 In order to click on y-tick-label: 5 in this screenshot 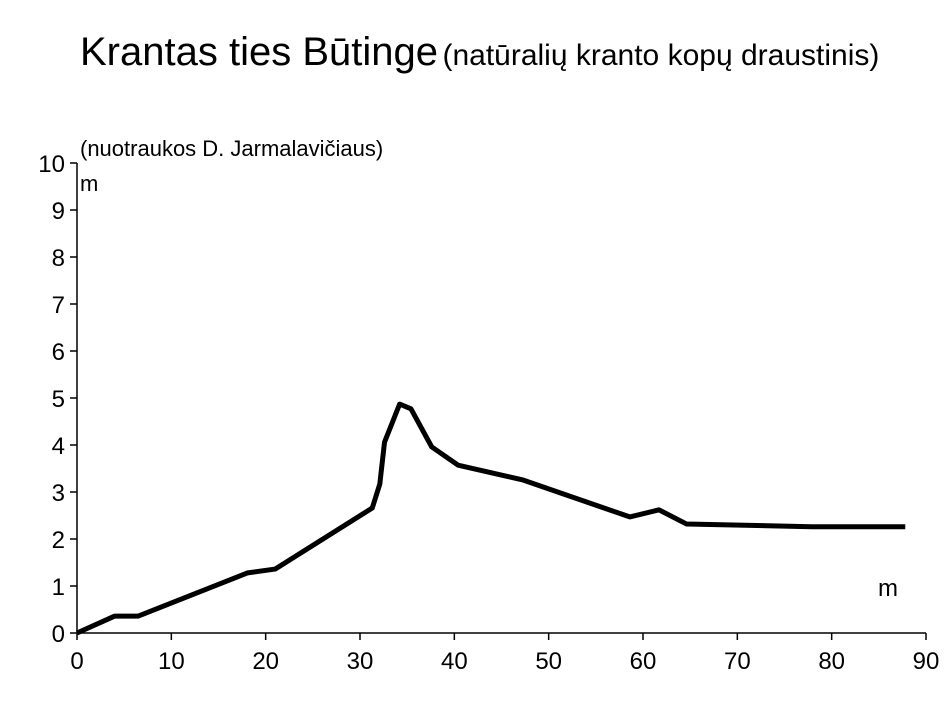, I will do `click(58, 399)`.